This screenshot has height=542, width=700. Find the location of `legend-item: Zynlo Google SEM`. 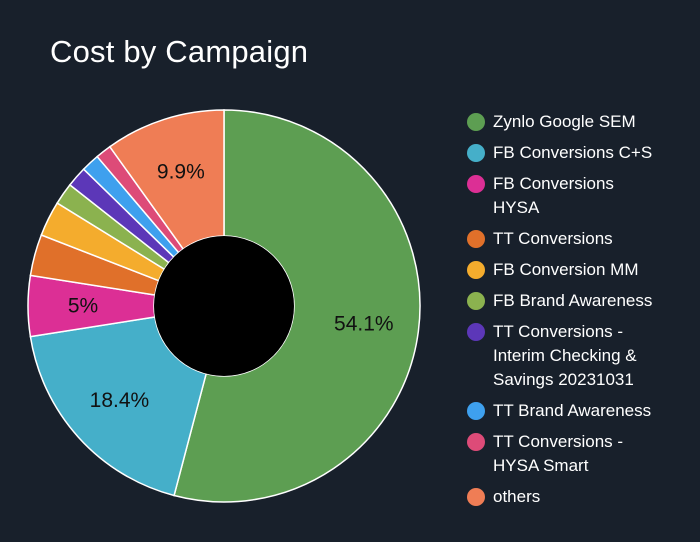

legend-item: Zynlo Google SEM is located at coordinates (582, 122).